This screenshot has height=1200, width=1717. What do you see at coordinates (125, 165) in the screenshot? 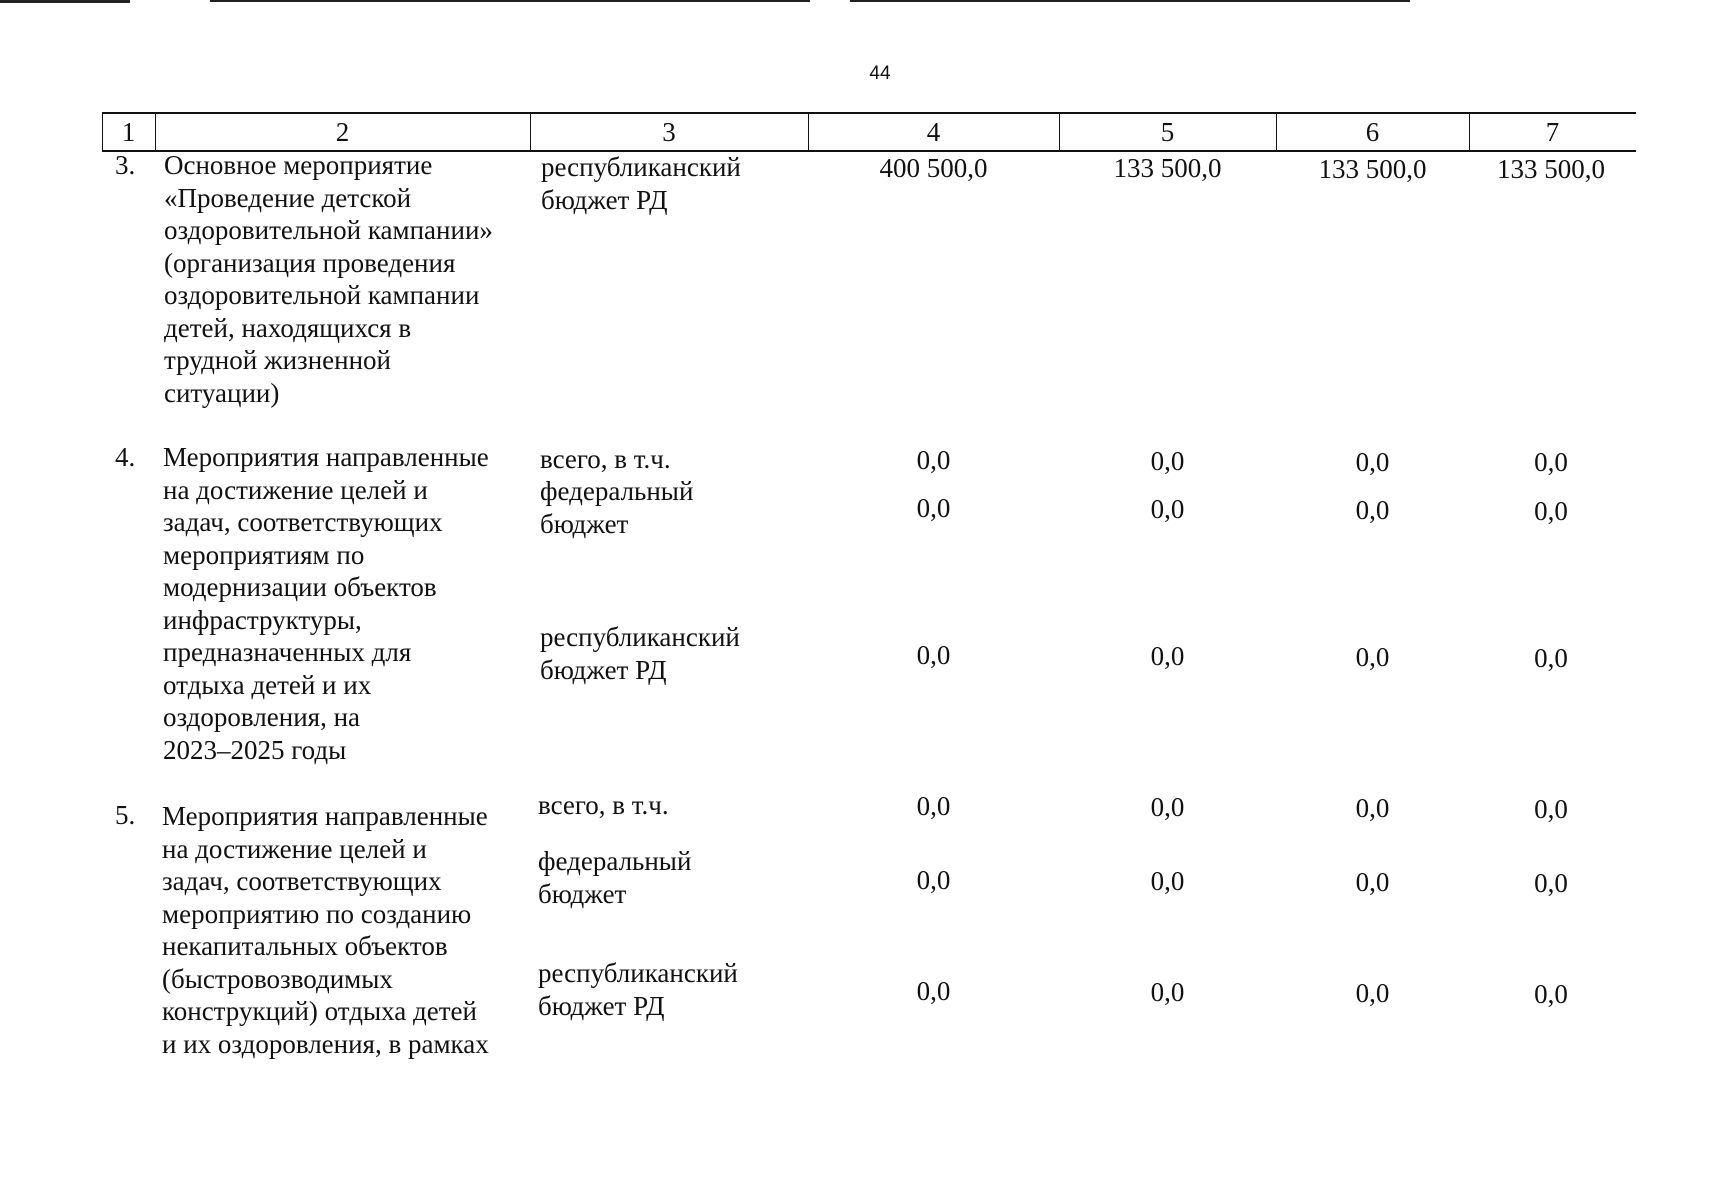
I see `row-number: 3.` at bounding box center [125, 165].